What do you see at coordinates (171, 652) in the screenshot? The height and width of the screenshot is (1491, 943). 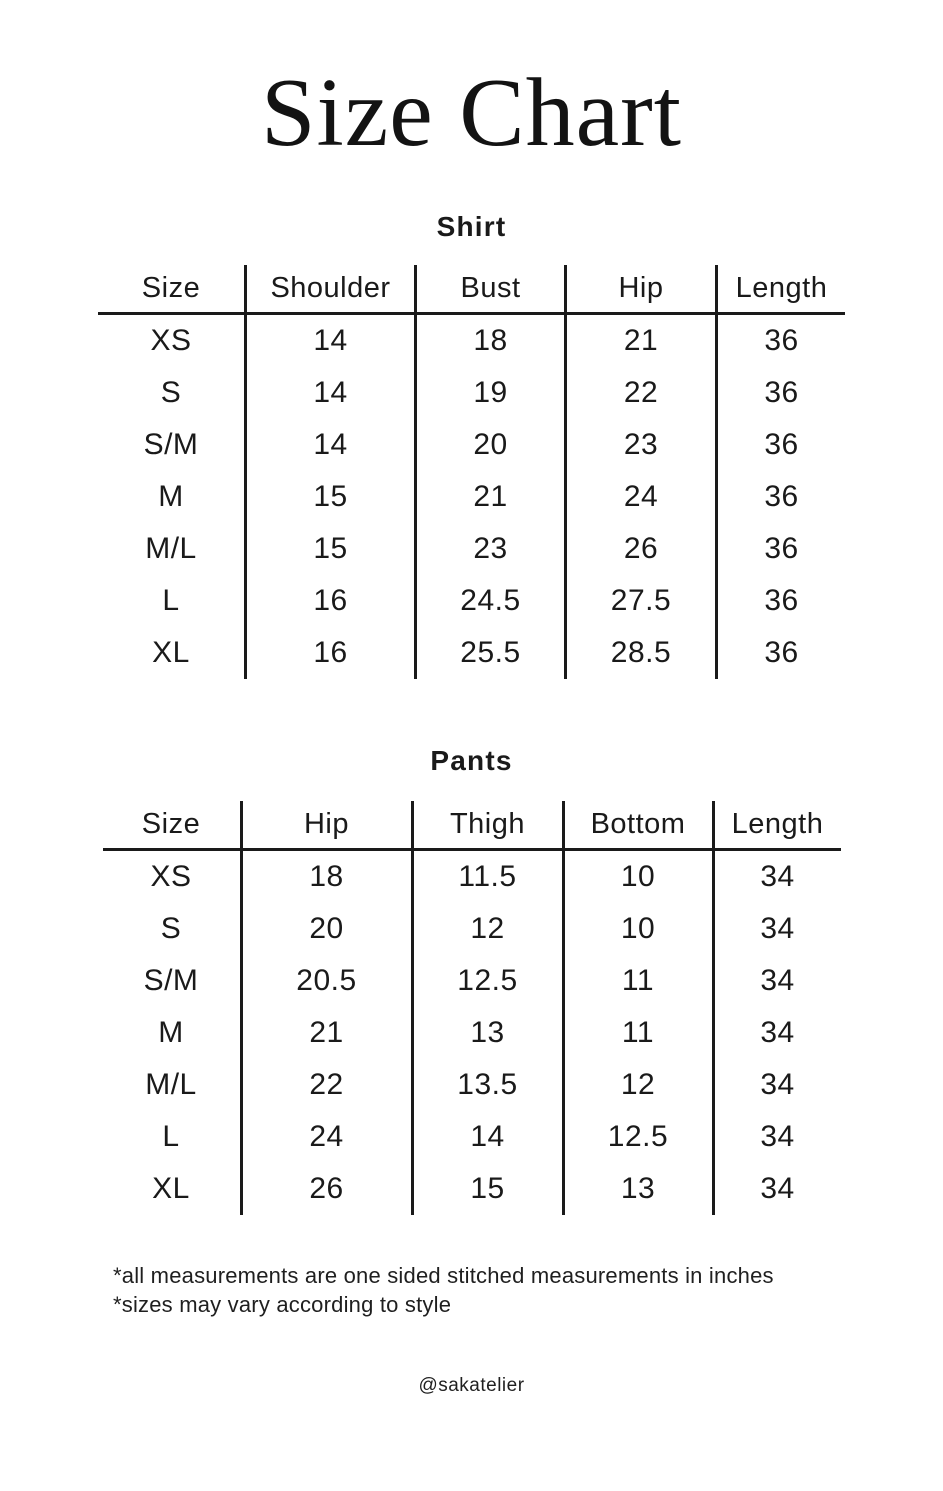 I see `shirt-size-label: XL` at bounding box center [171, 652].